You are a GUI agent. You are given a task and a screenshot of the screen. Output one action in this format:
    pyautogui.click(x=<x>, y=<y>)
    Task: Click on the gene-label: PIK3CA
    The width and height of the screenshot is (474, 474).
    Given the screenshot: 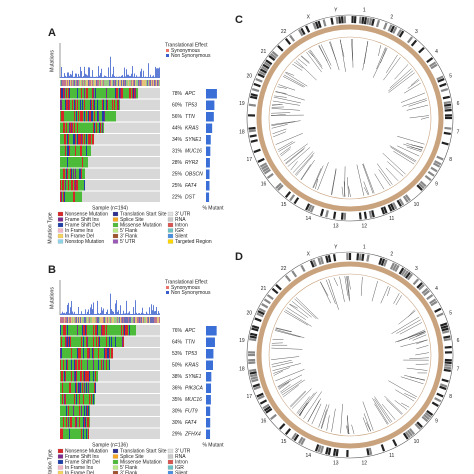 What is the action you would take?
    pyautogui.click(x=194, y=389)
    